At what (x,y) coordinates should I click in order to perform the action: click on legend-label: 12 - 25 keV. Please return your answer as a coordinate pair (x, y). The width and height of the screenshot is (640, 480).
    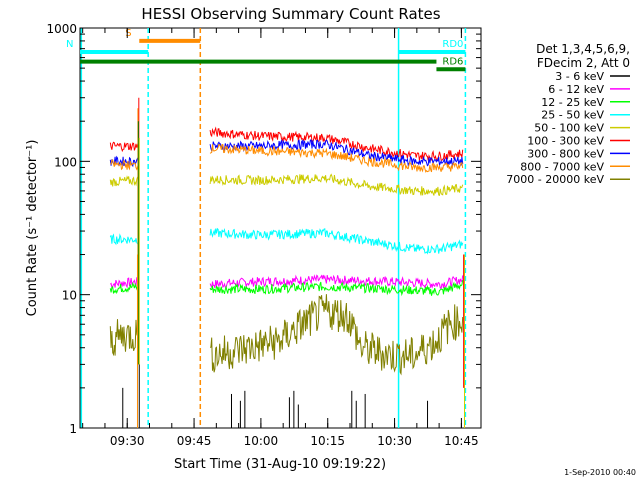
    Looking at the image, I should click on (572, 102).